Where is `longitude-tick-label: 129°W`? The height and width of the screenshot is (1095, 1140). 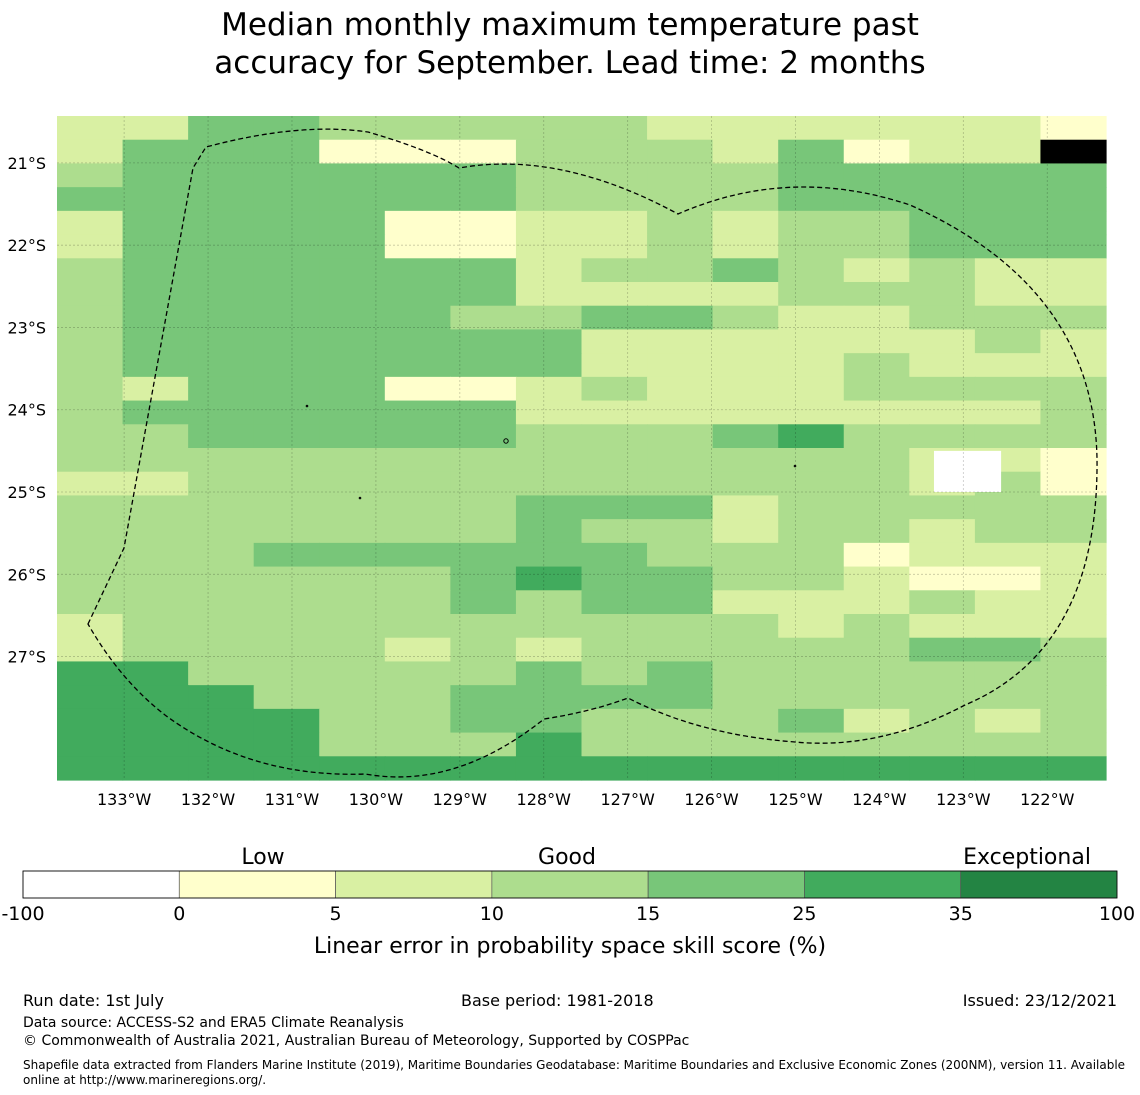 longitude-tick-label: 129°W is located at coordinates (460, 799).